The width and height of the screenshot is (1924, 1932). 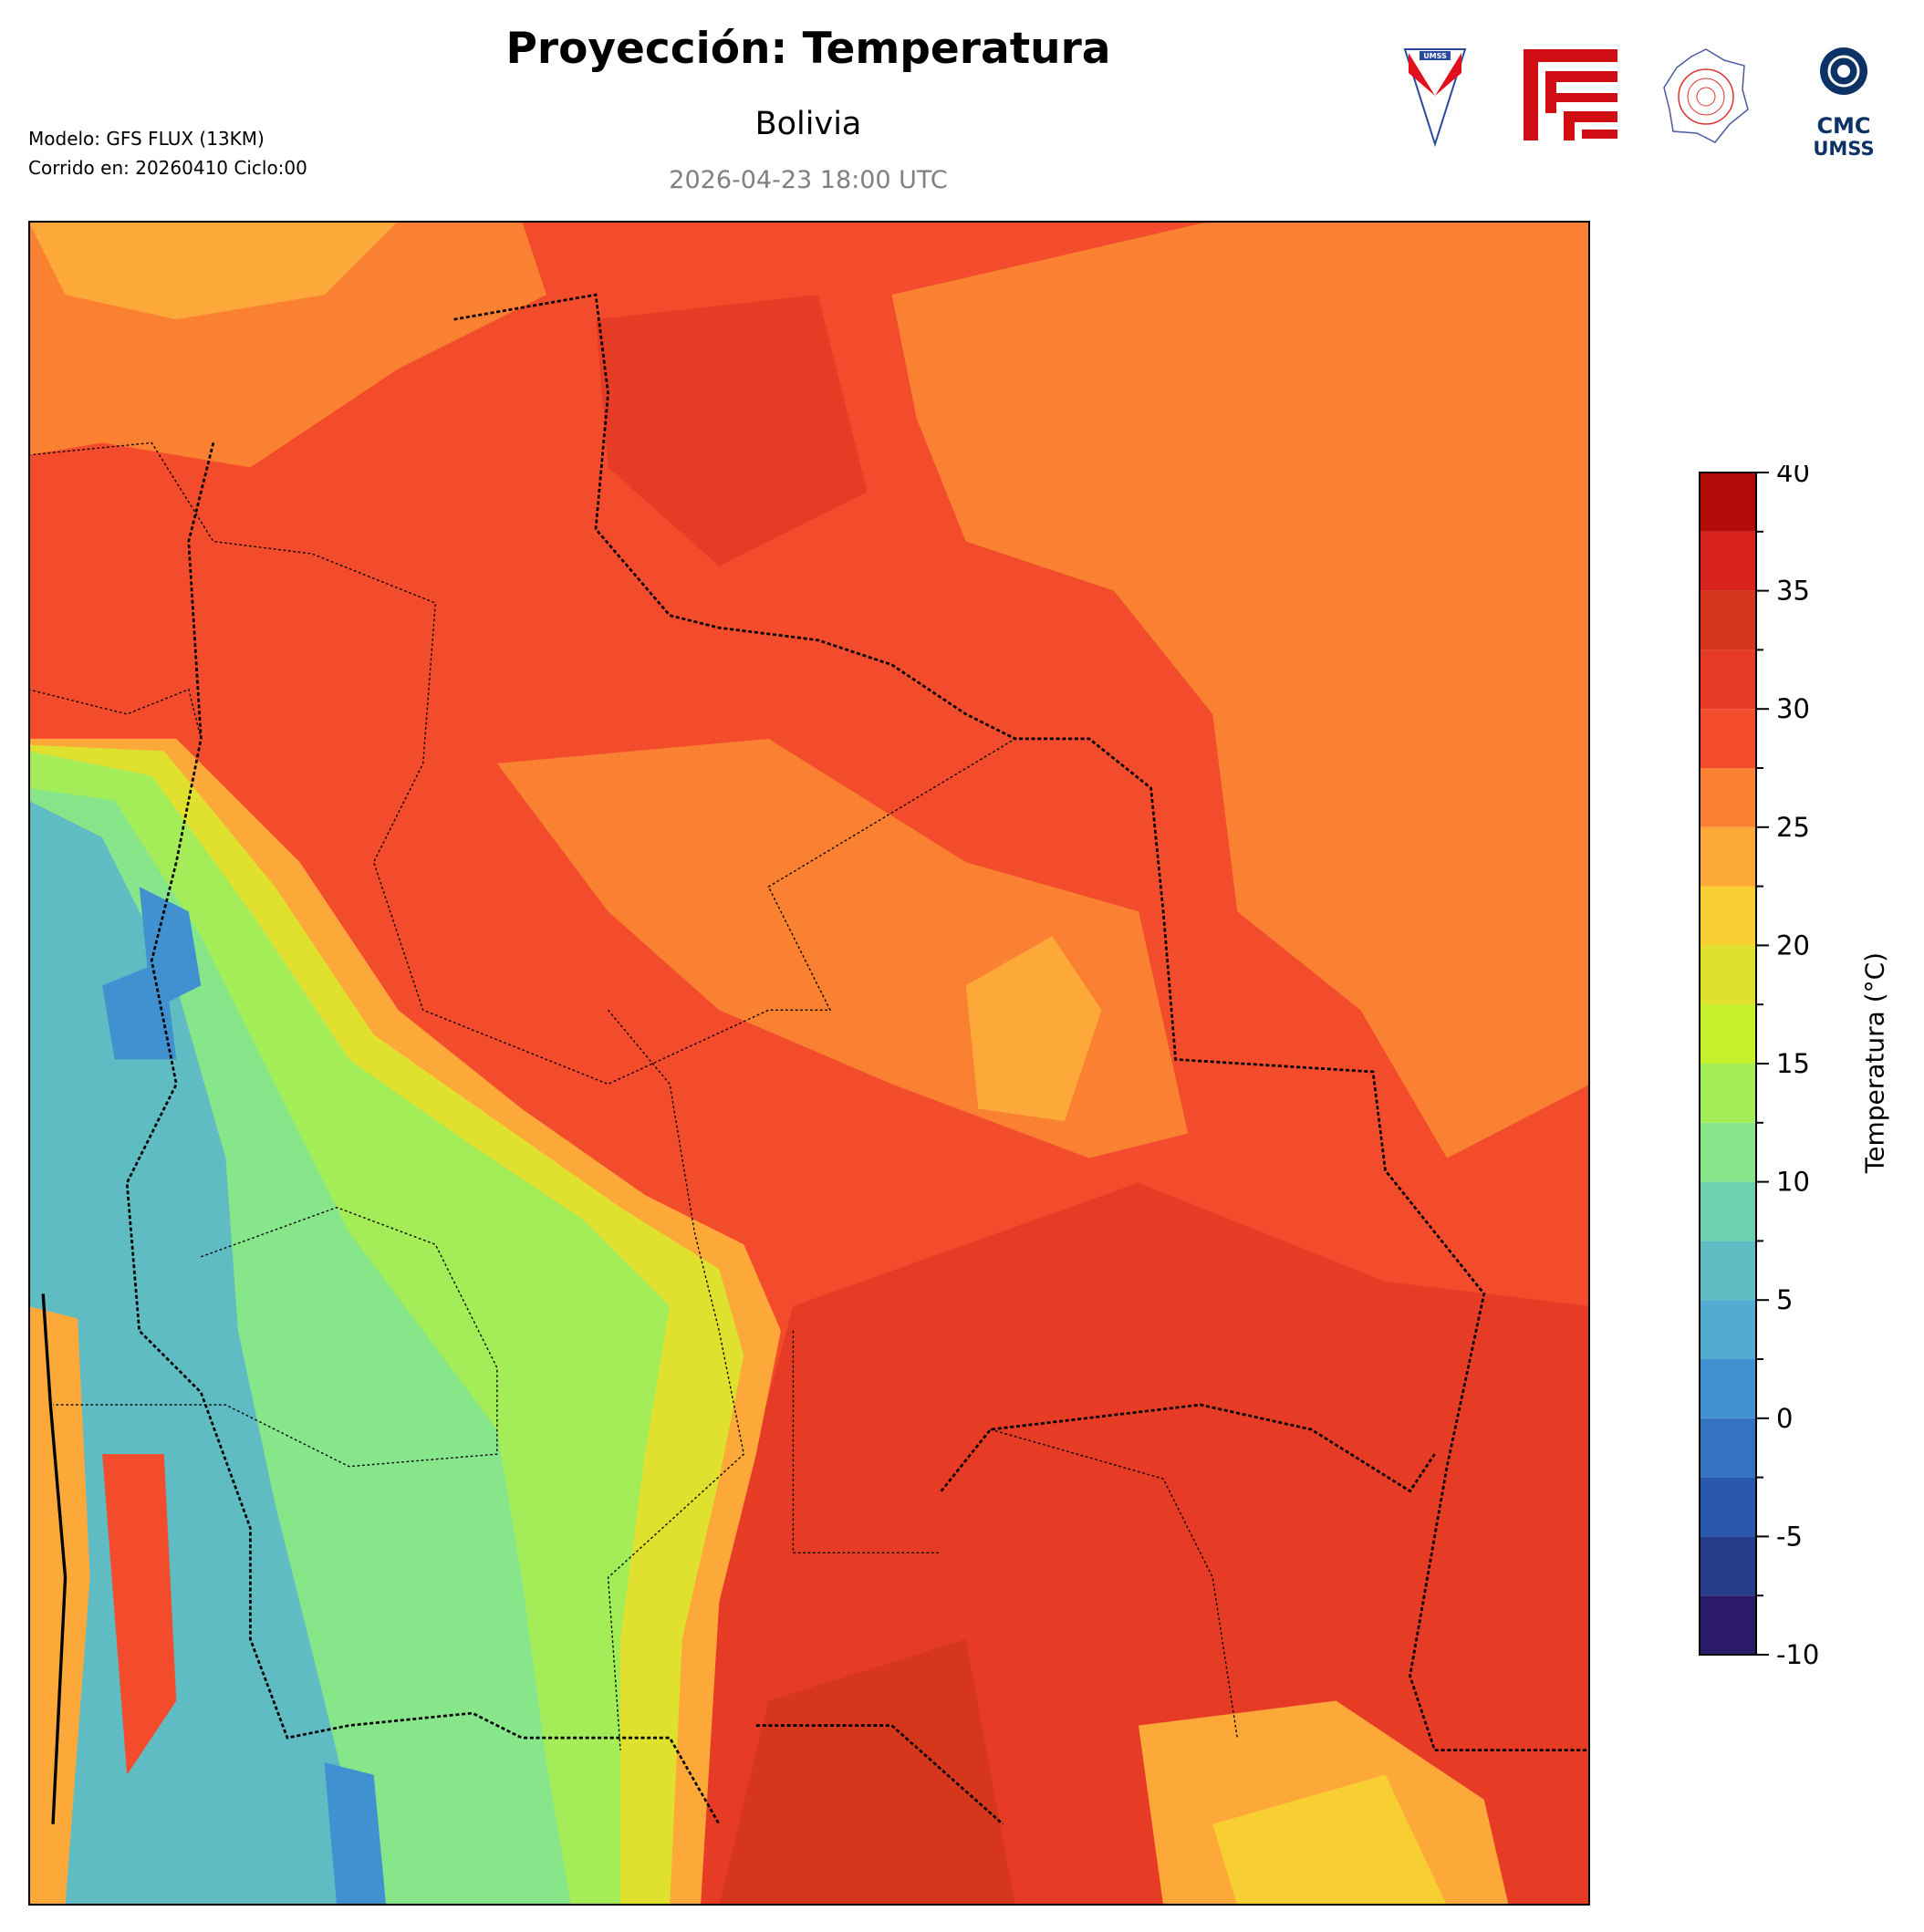 What do you see at coordinates (245, 1396) in the screenshot?
I see `field-andes-cold` at bounding box center [245, 1396].